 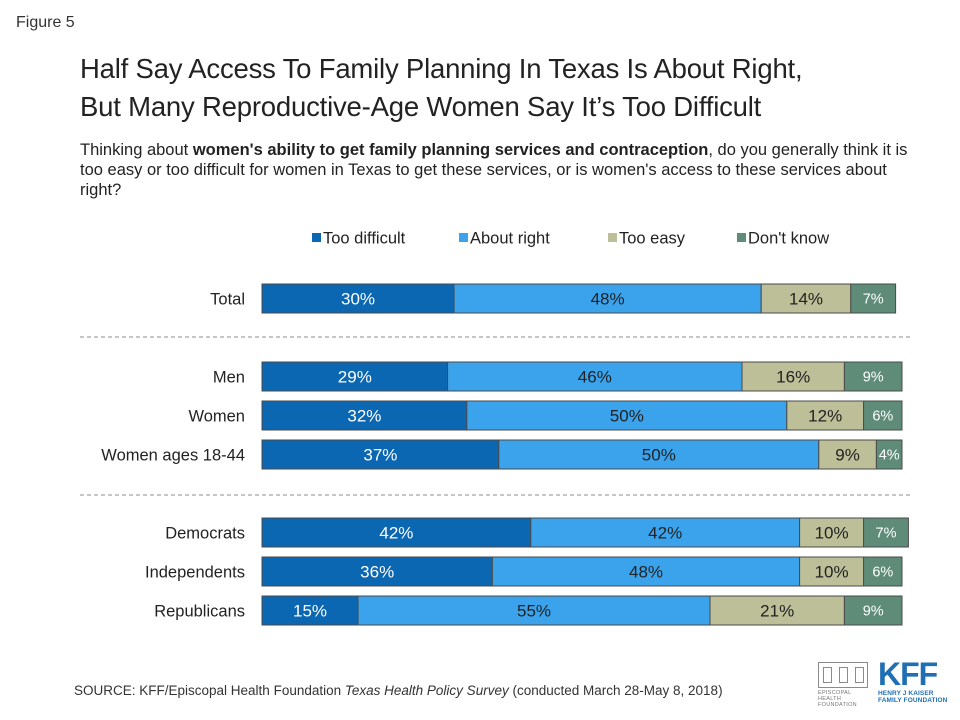 I want to click on bar-segment-women-too-difficult, so click(x=364, y=415).